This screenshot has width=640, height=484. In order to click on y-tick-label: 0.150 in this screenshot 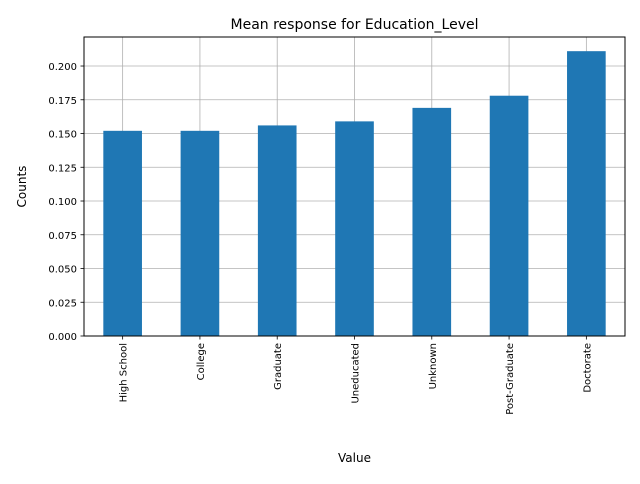, I will do `click(62, 135)`.